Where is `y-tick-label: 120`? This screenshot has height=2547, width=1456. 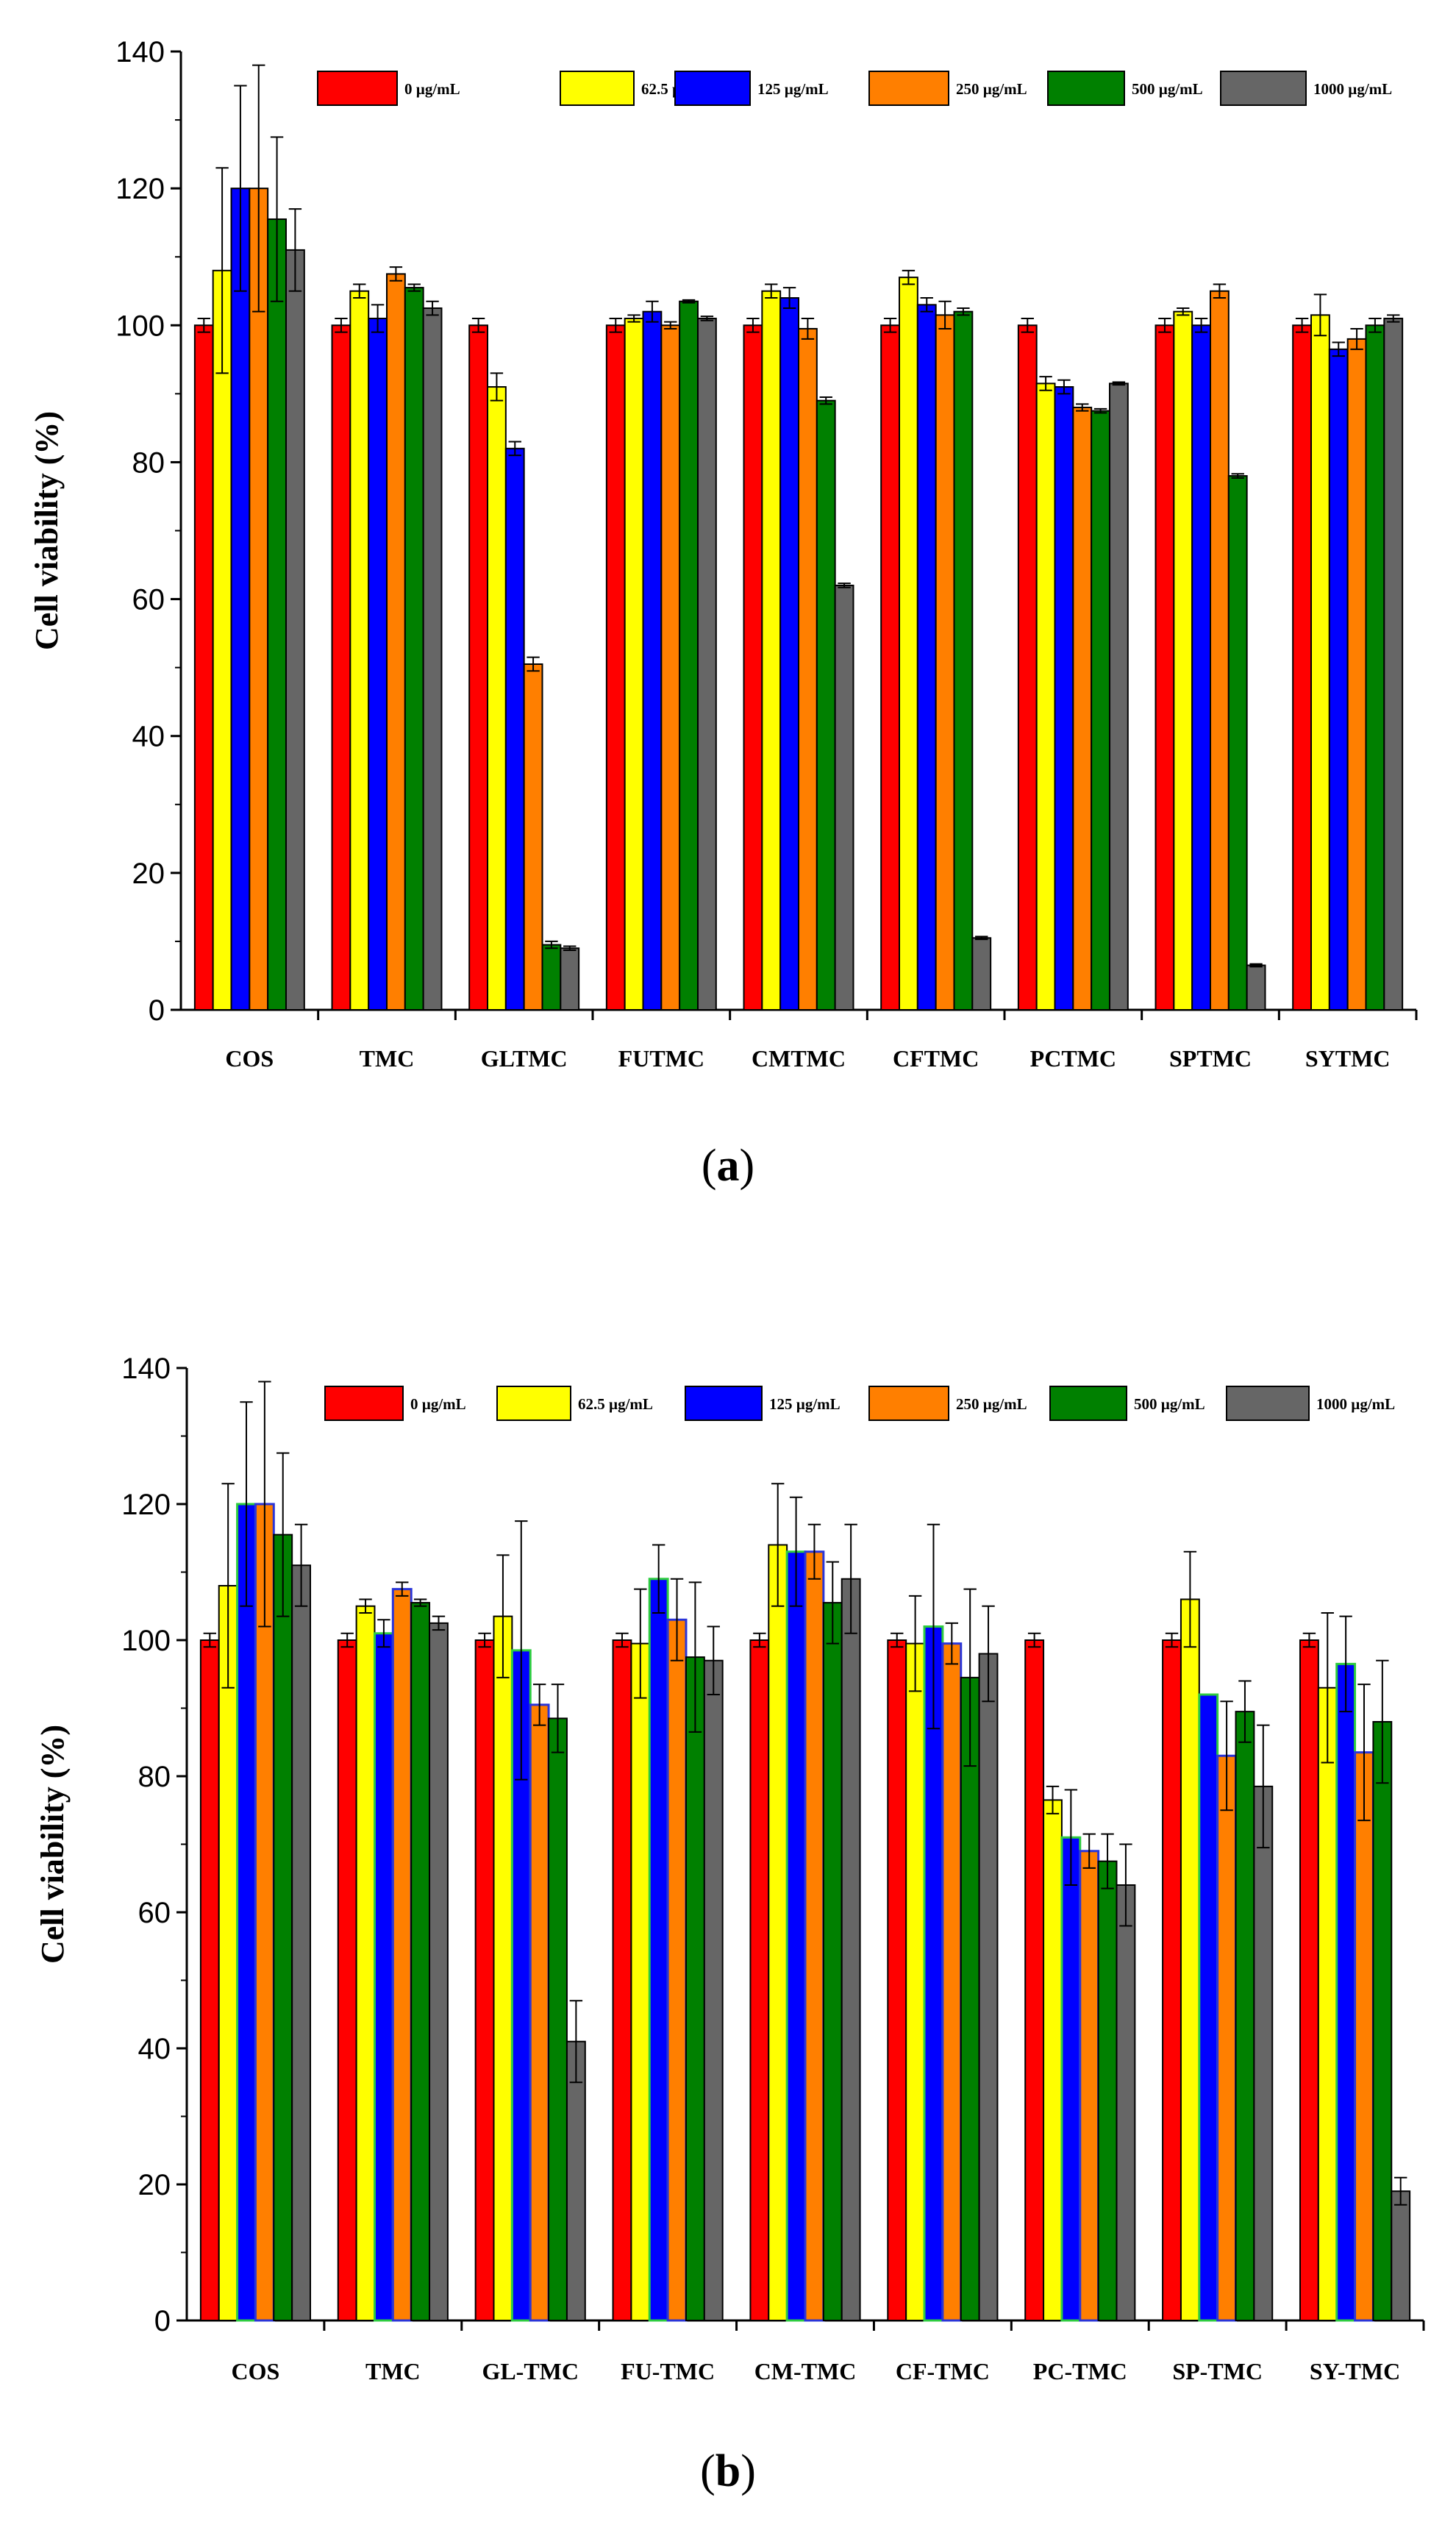
y-tick-label: 120 is located at coordinates (146, 1505).